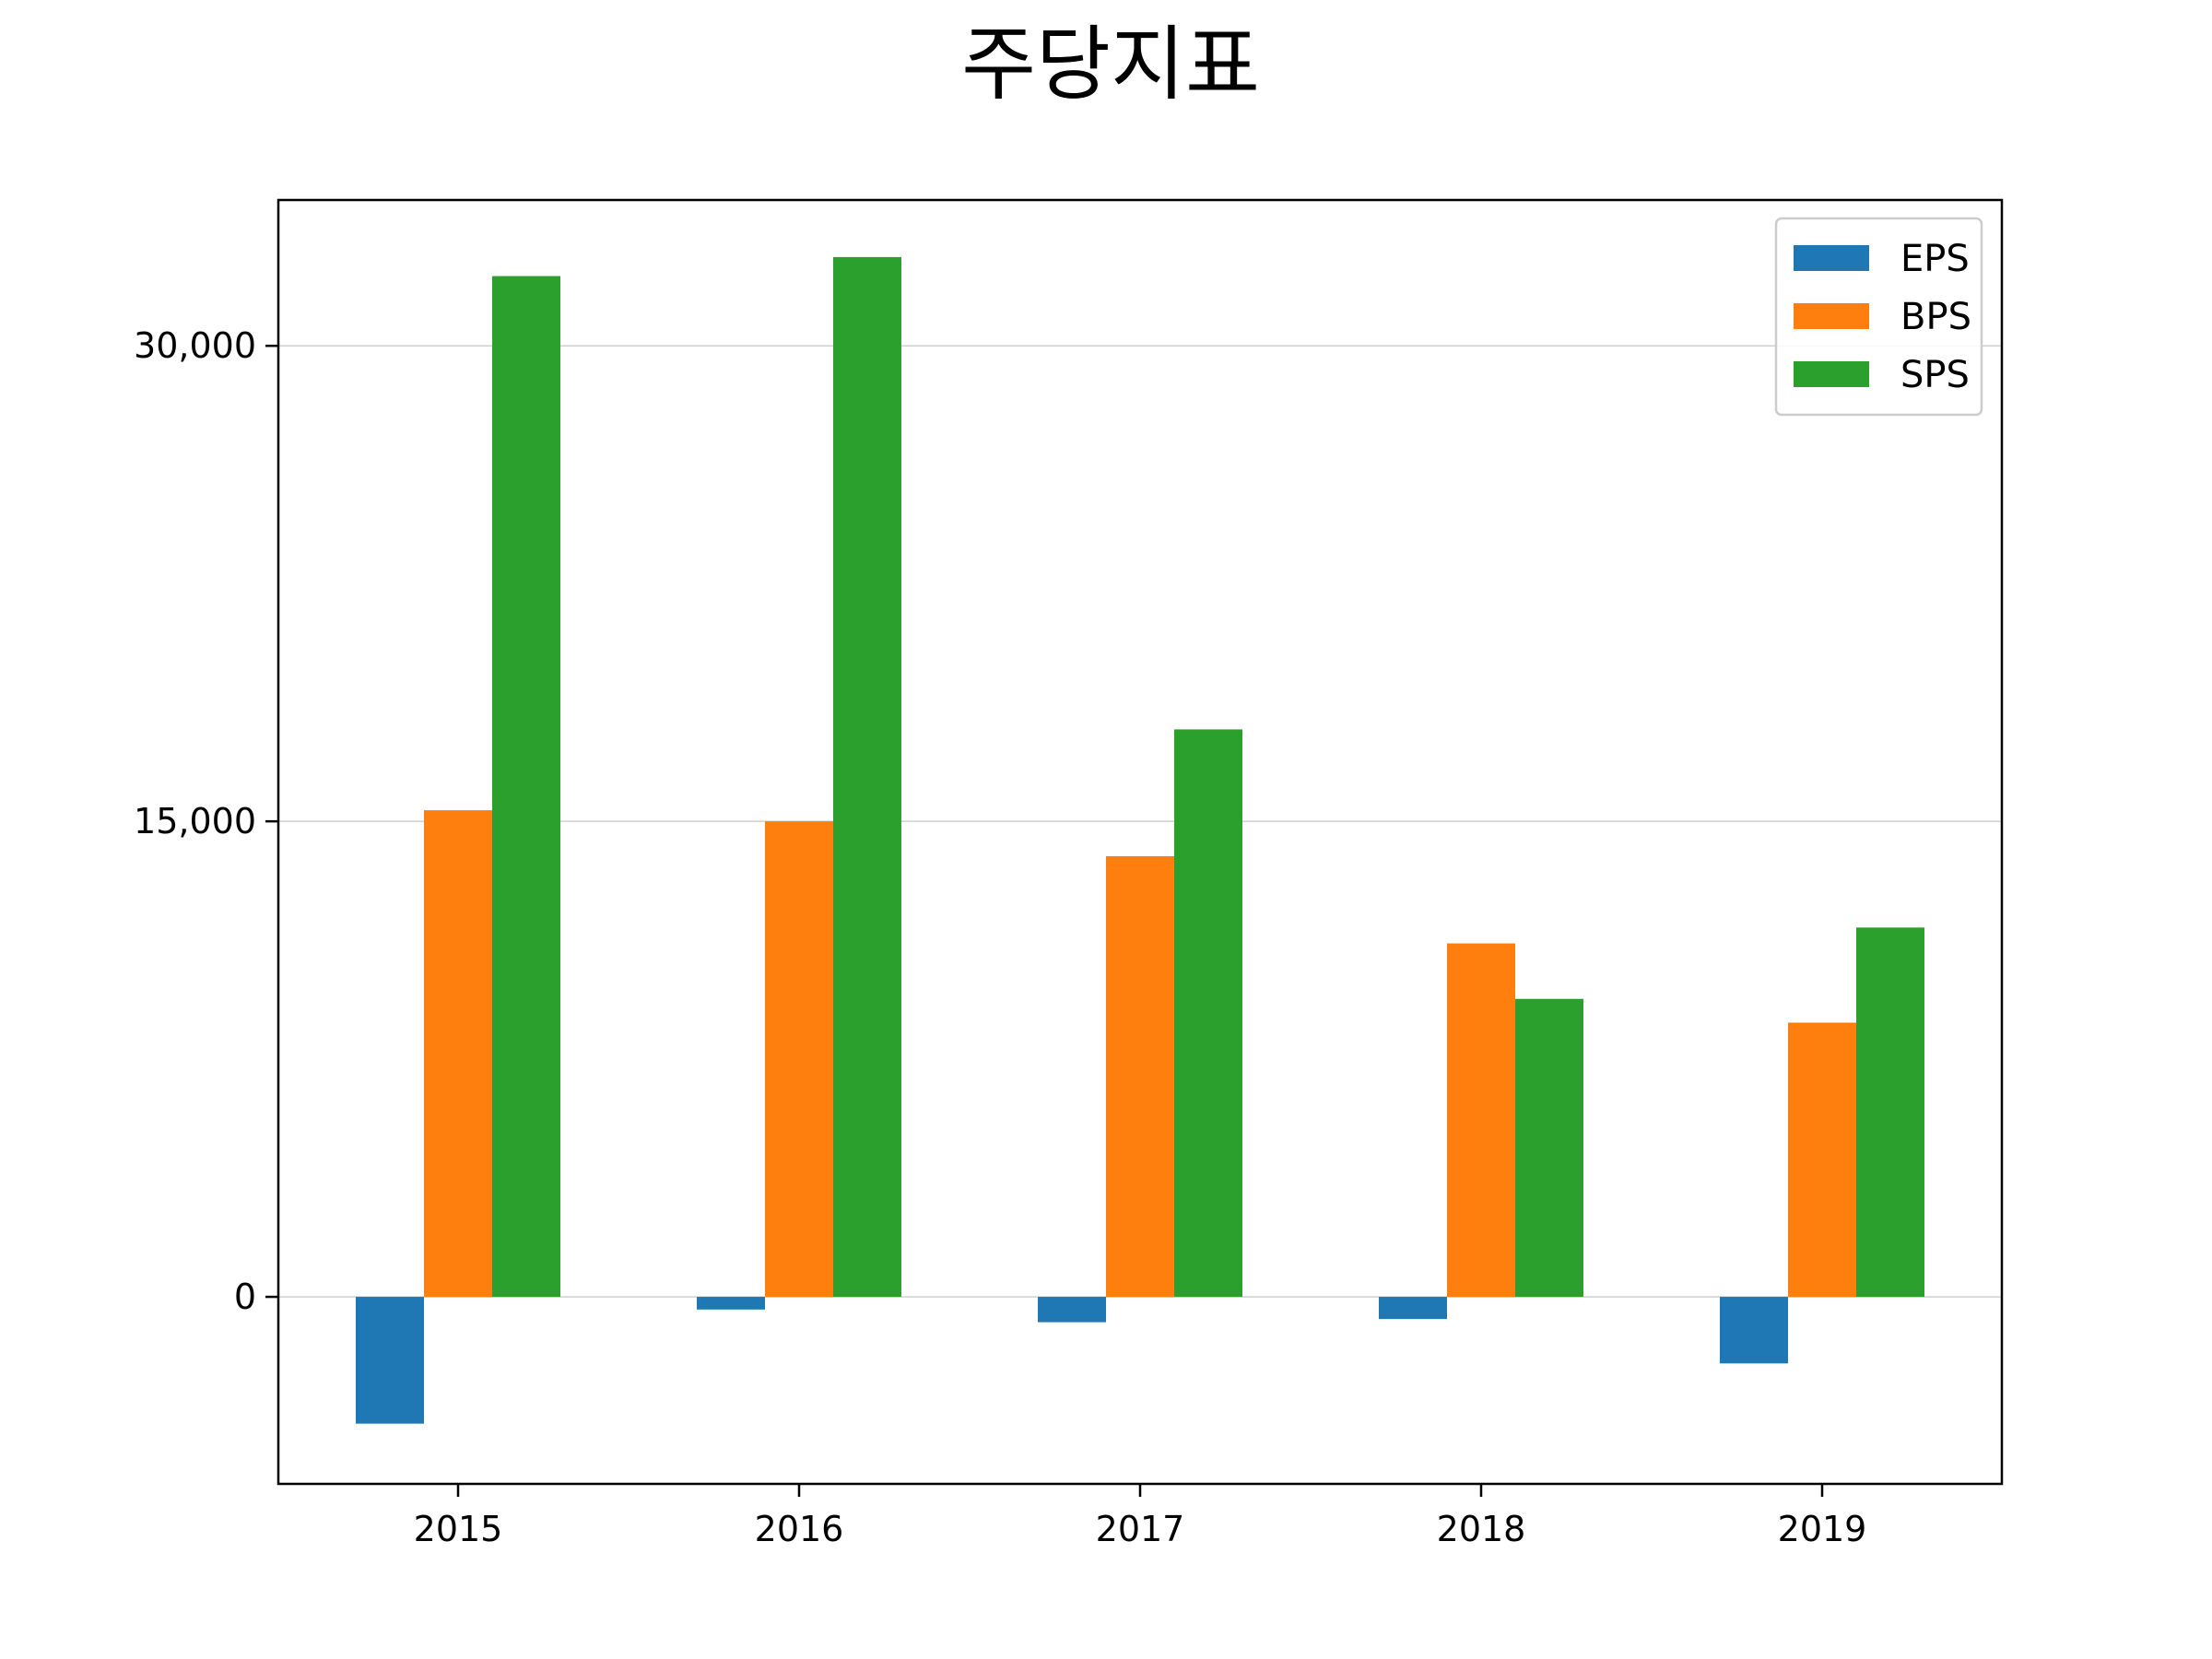 This screenshot has width=2212, height=1659. Describe the element at coordinates (1890, 1112) in the screenshot. I see `bar-sps-2019` at that location.